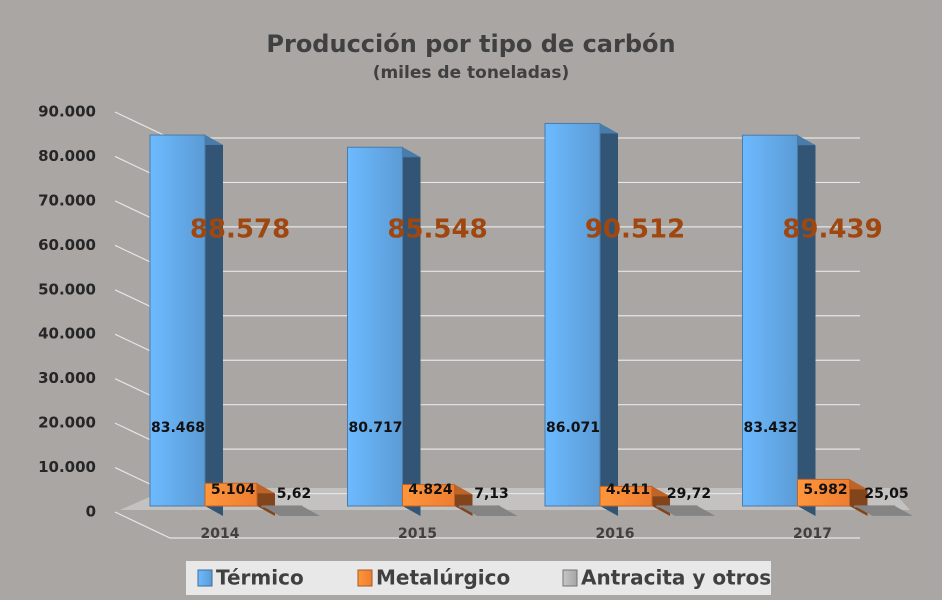 Image resolution: width=942 pixels, height=600 pixels. What do you see at coordinates (67, 423) in the screenshot?
I see `y-tick-label: 20.000` at bounding box center [67, 423].